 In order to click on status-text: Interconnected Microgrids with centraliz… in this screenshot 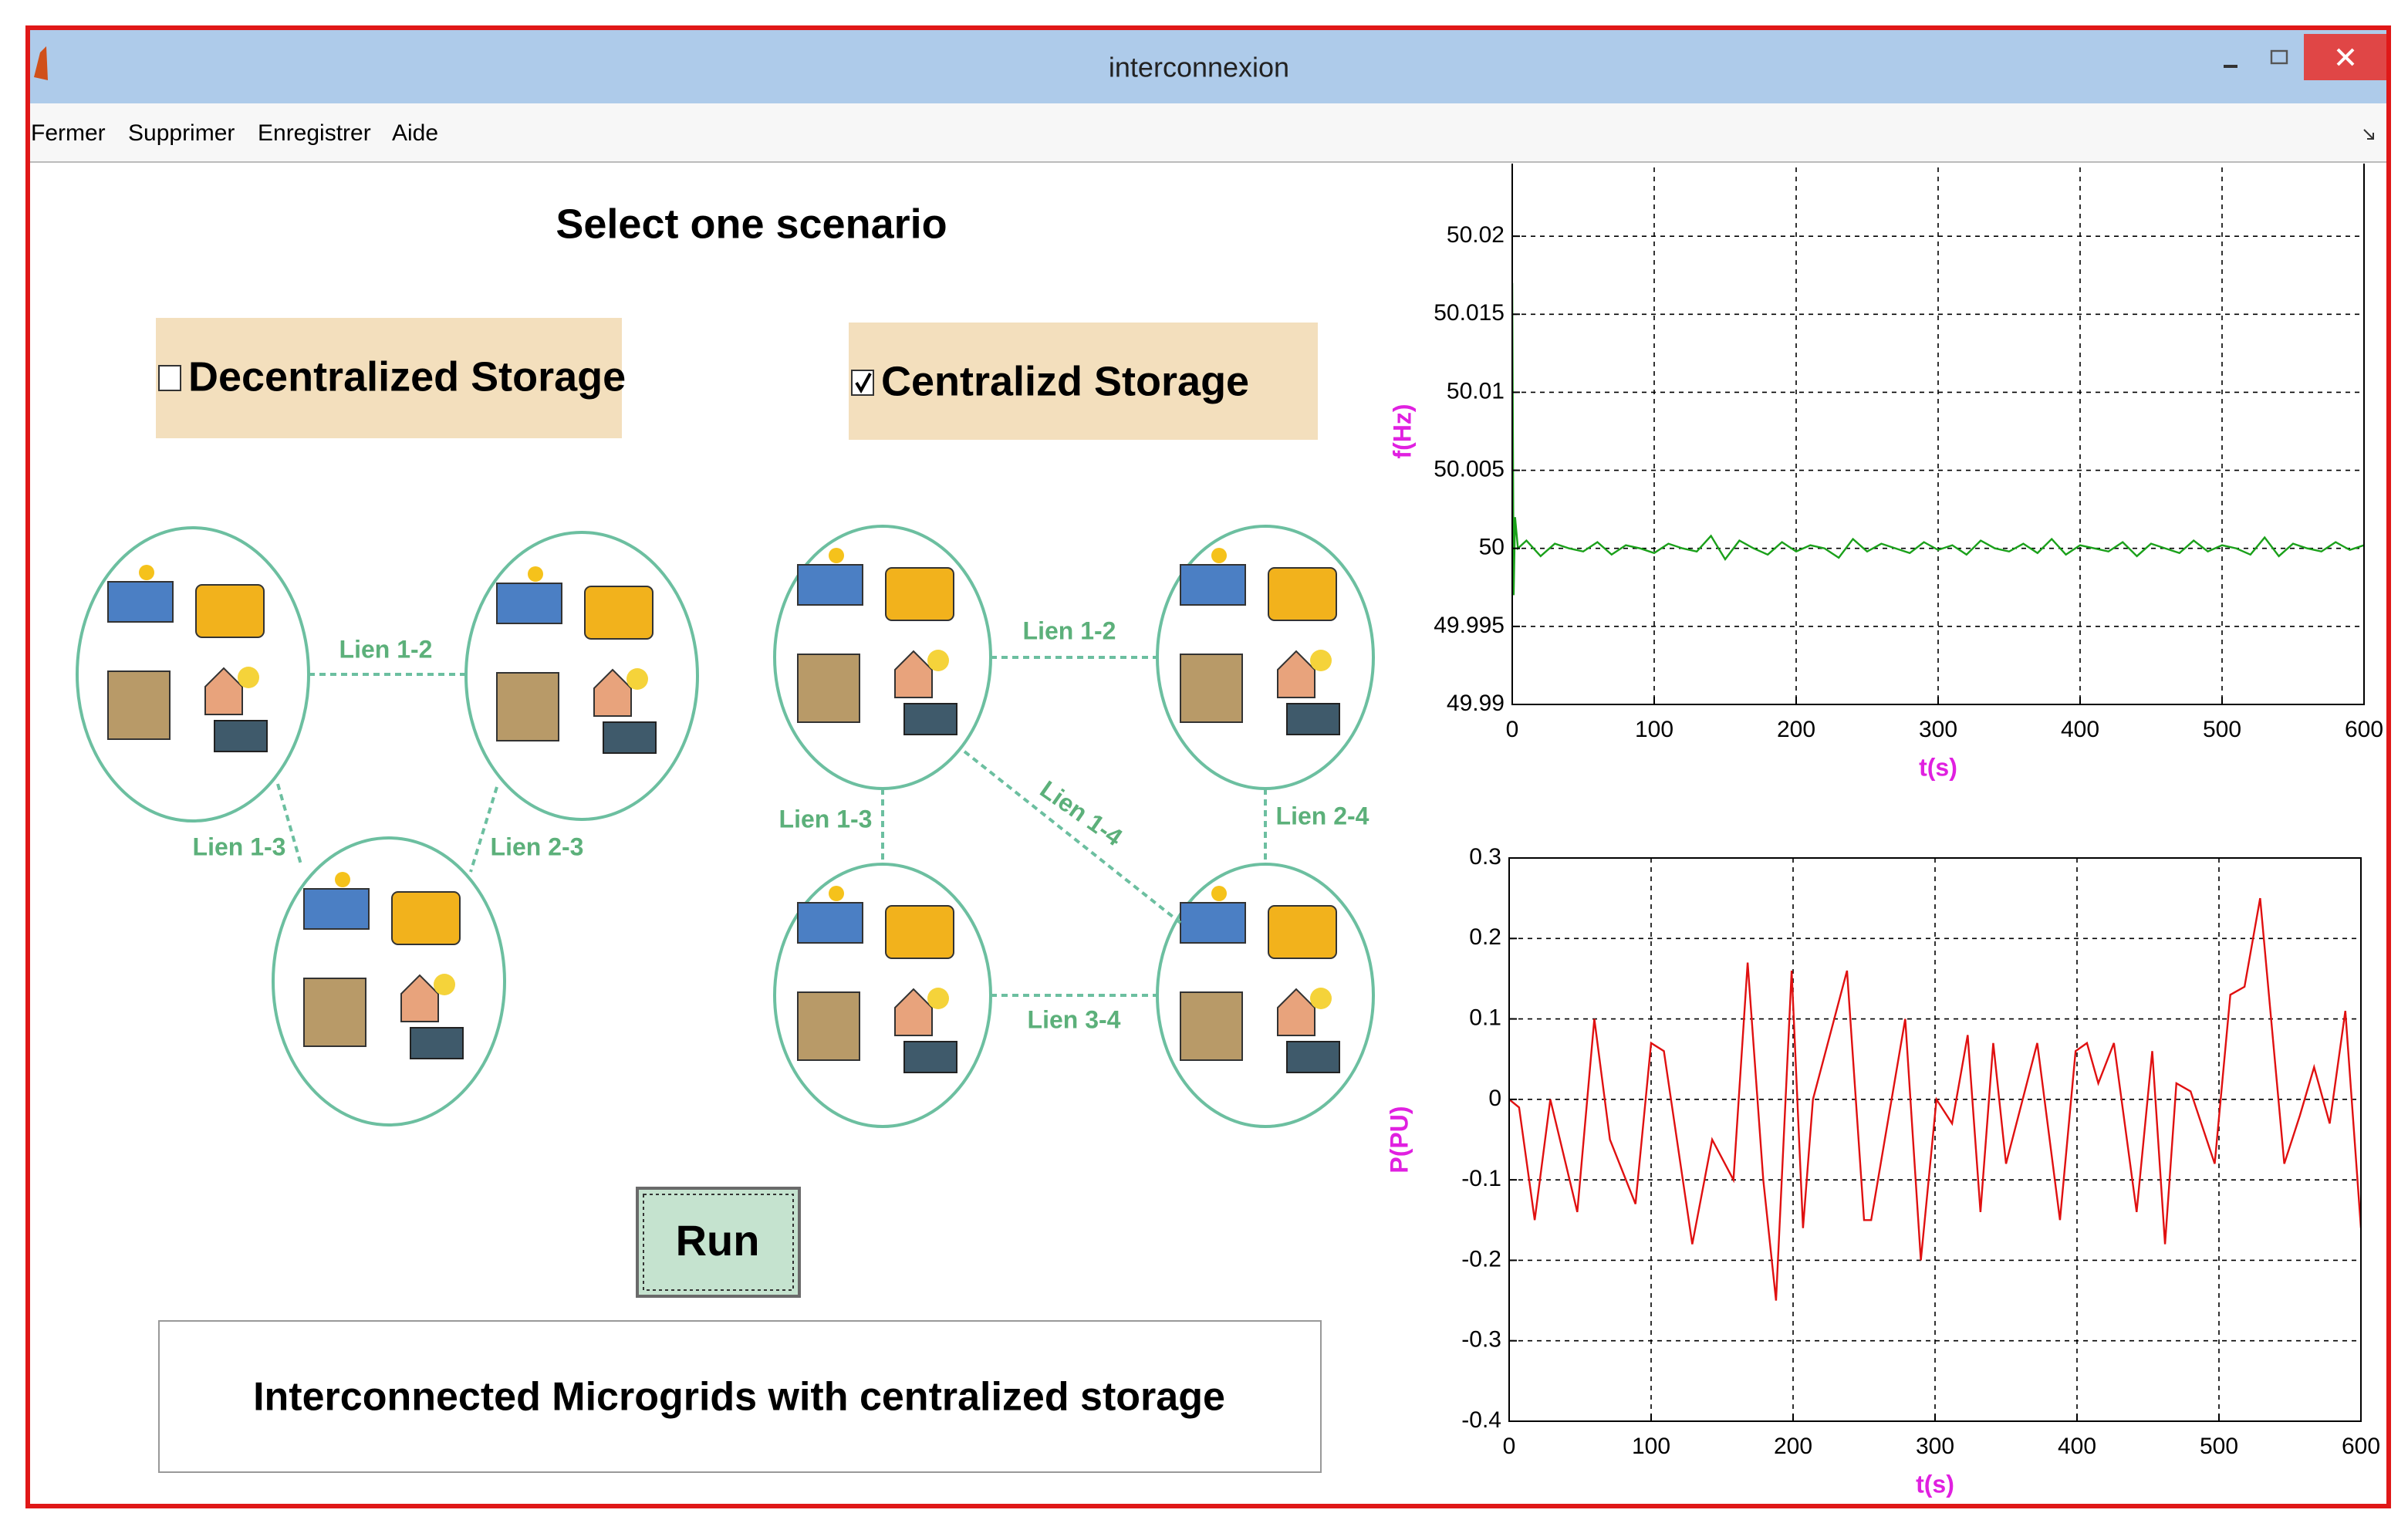, I will do `click(739, 1397)`.